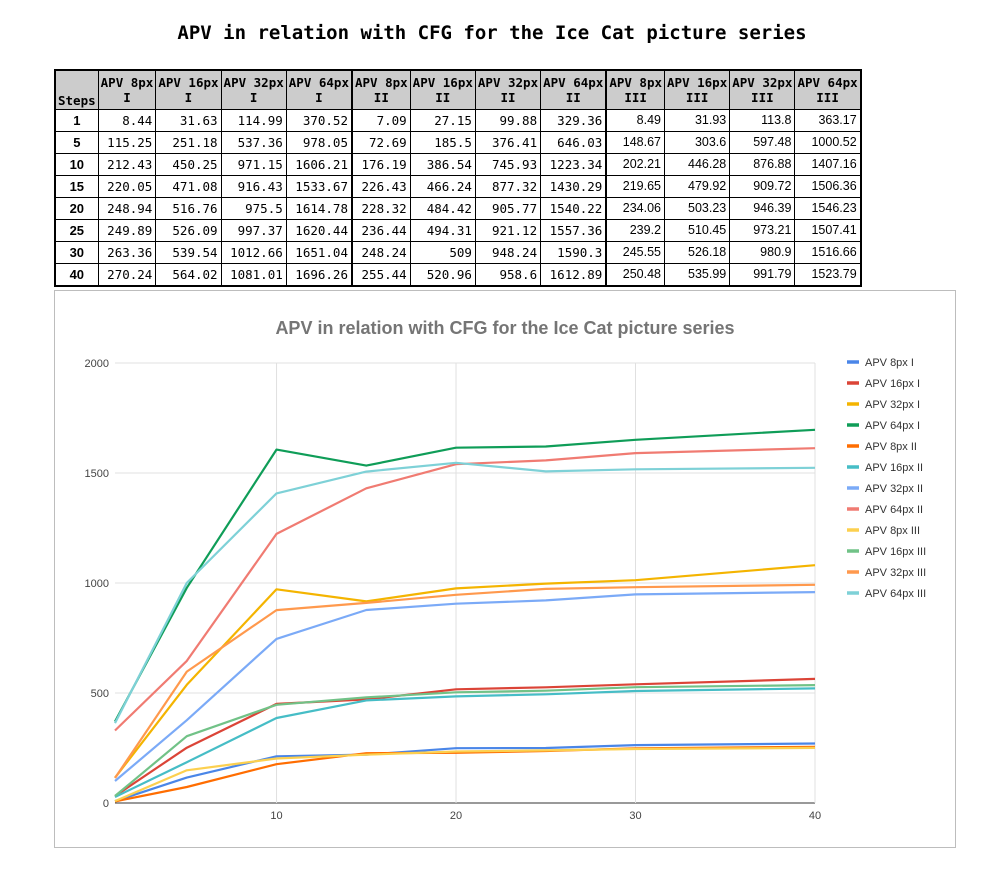 The height and width of the screenshot is (884, 1005). What do you see at coordinates (276, 816) in the screenshot?
I see `x-tick-label: 10` at bounding box center [276, 816].